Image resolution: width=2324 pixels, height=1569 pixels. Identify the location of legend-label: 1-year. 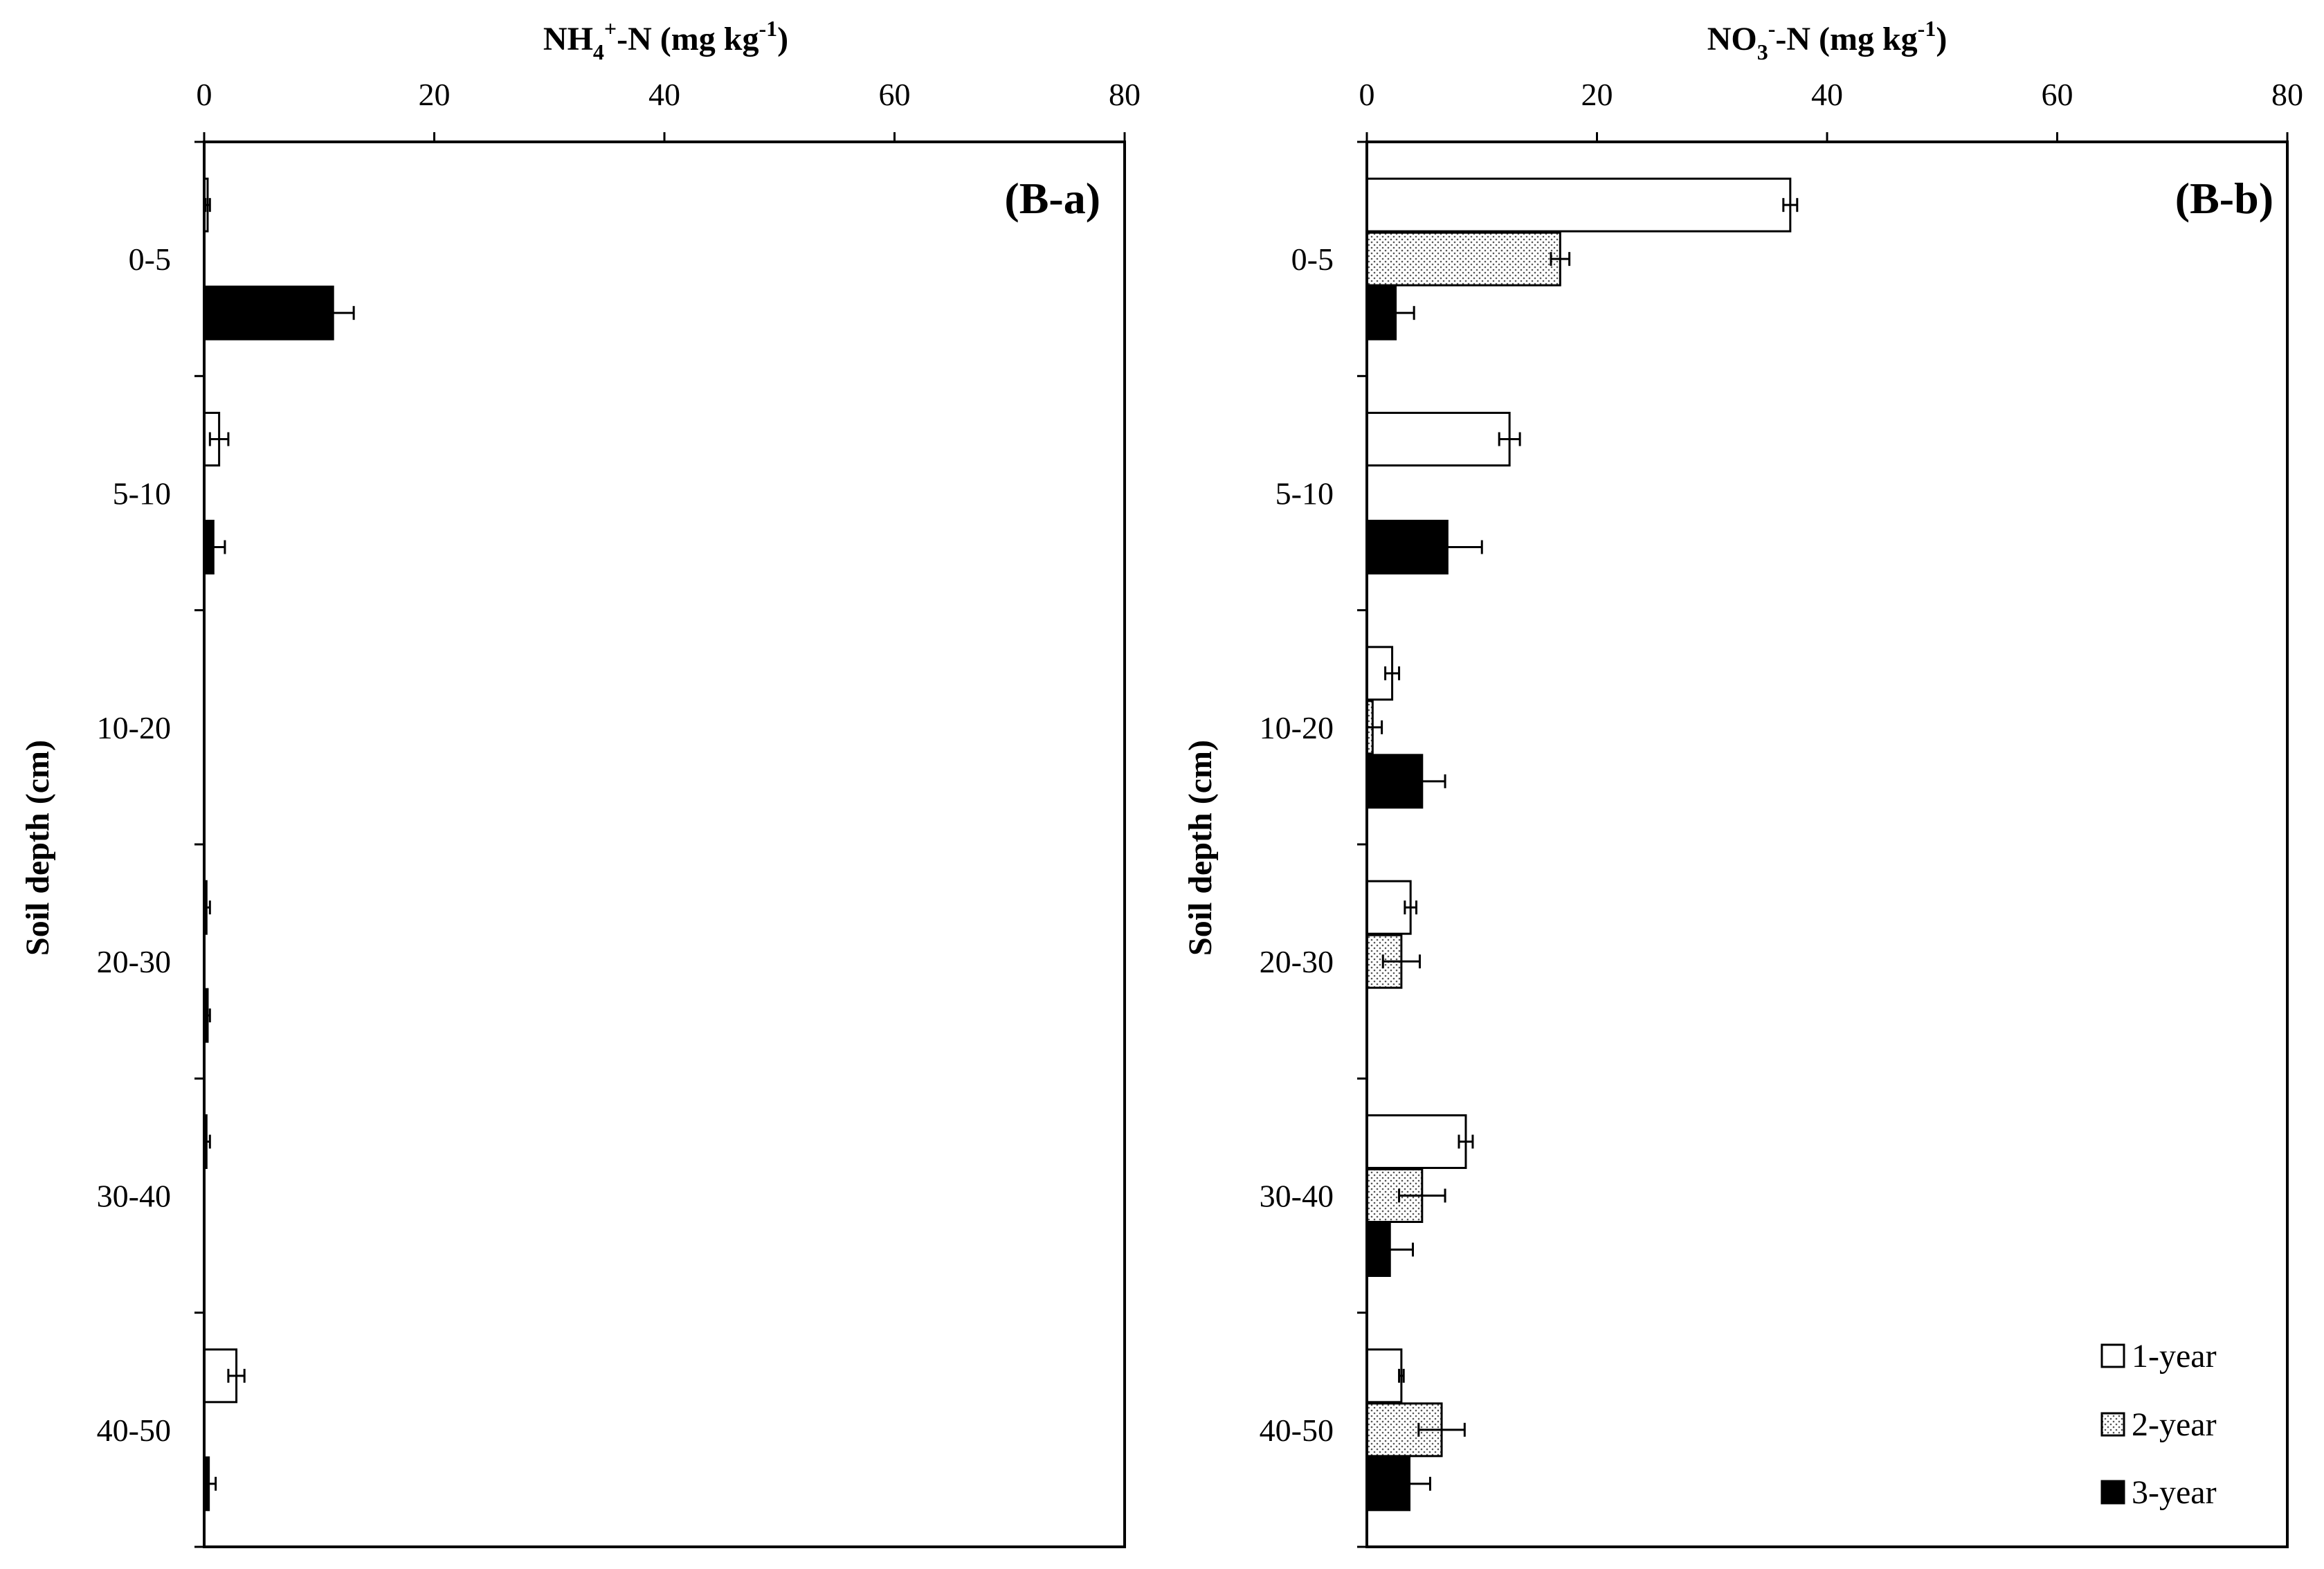
(2174, 1356).